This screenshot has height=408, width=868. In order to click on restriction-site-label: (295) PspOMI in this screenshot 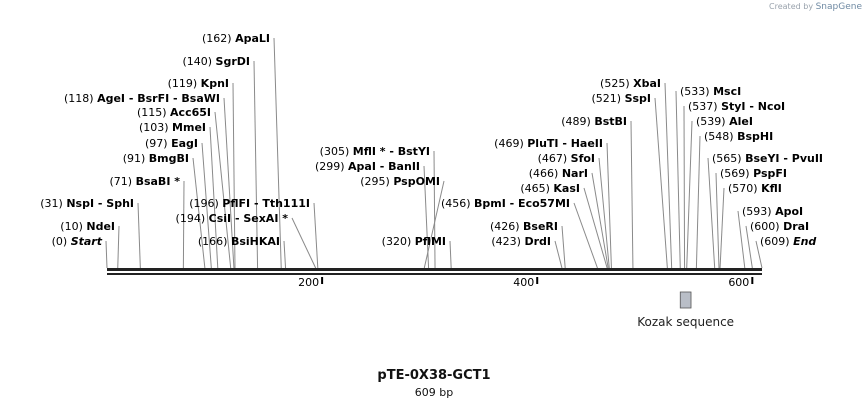, I will do `click(400, 181)`.